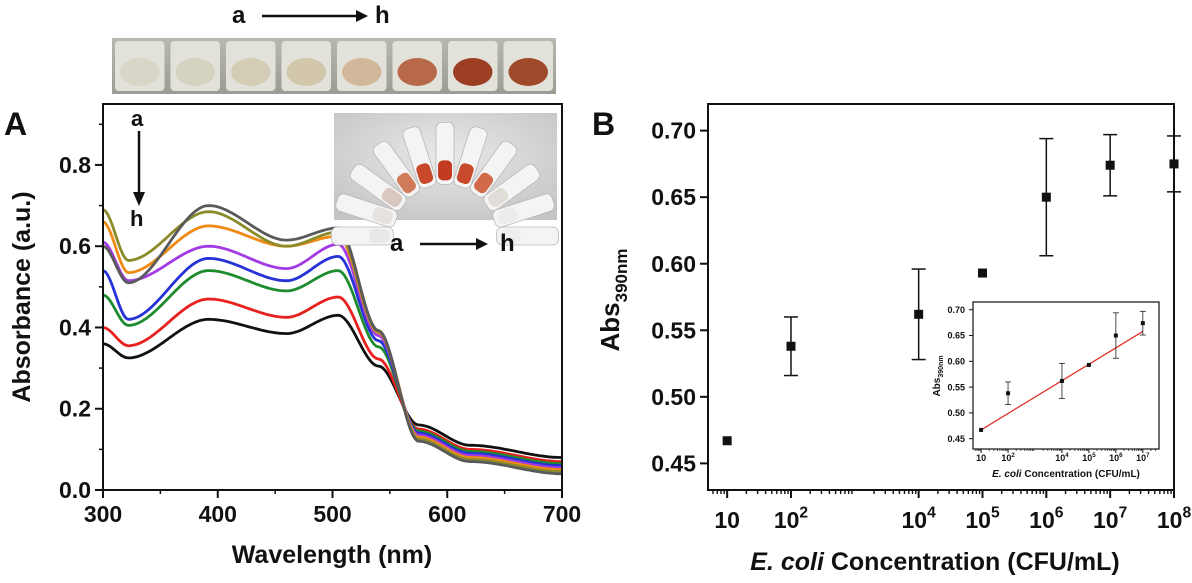  What do you see at coordinates (937, 386) in the screenshot?
I see `inset-ylabel-main: Abs` at bounding box center [937, 386].